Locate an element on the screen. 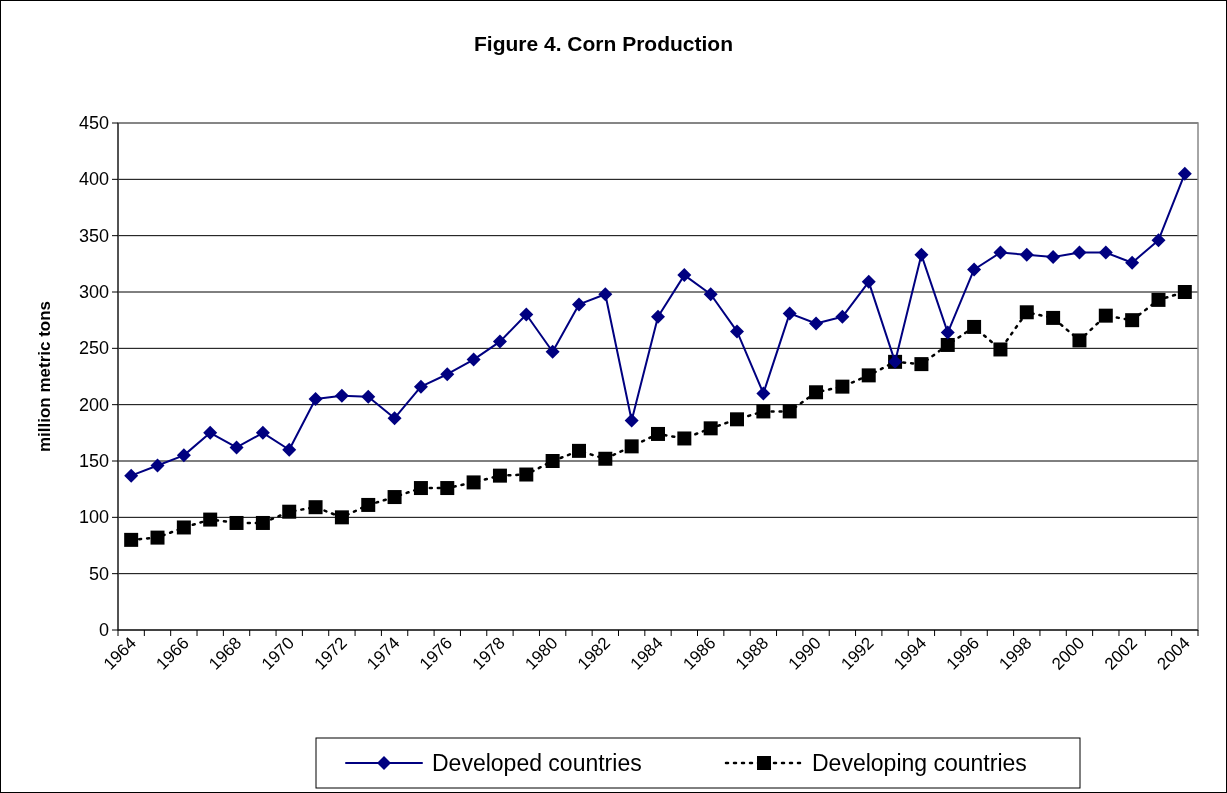 Image resolution: width=1227 pixels, height=793 pixels. y-tick-label: 200 is located at coordinates (93, 404).